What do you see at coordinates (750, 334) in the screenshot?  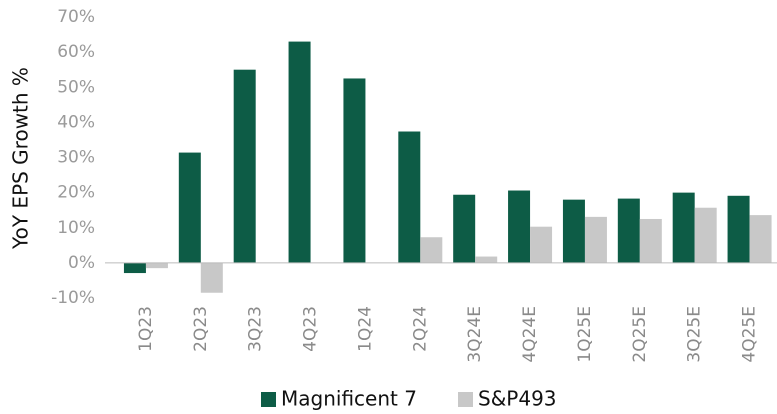 I see `x-tick-label: 4Q25E` at bounding box center [750, 334].